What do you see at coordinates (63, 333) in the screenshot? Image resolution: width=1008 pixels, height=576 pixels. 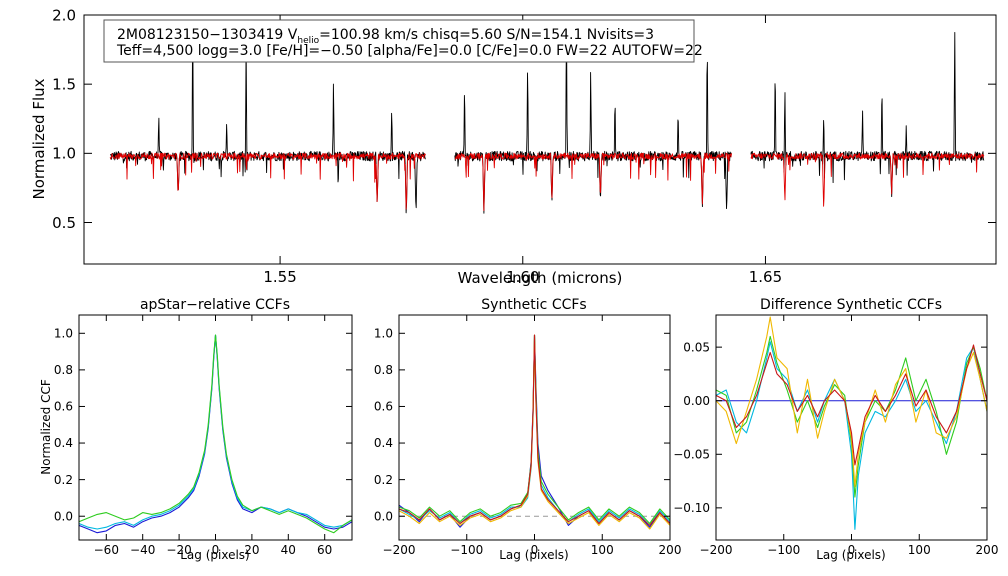 I see `apstar-ccf-y-tick-label: 1.0` at bounding box center [63, 333].